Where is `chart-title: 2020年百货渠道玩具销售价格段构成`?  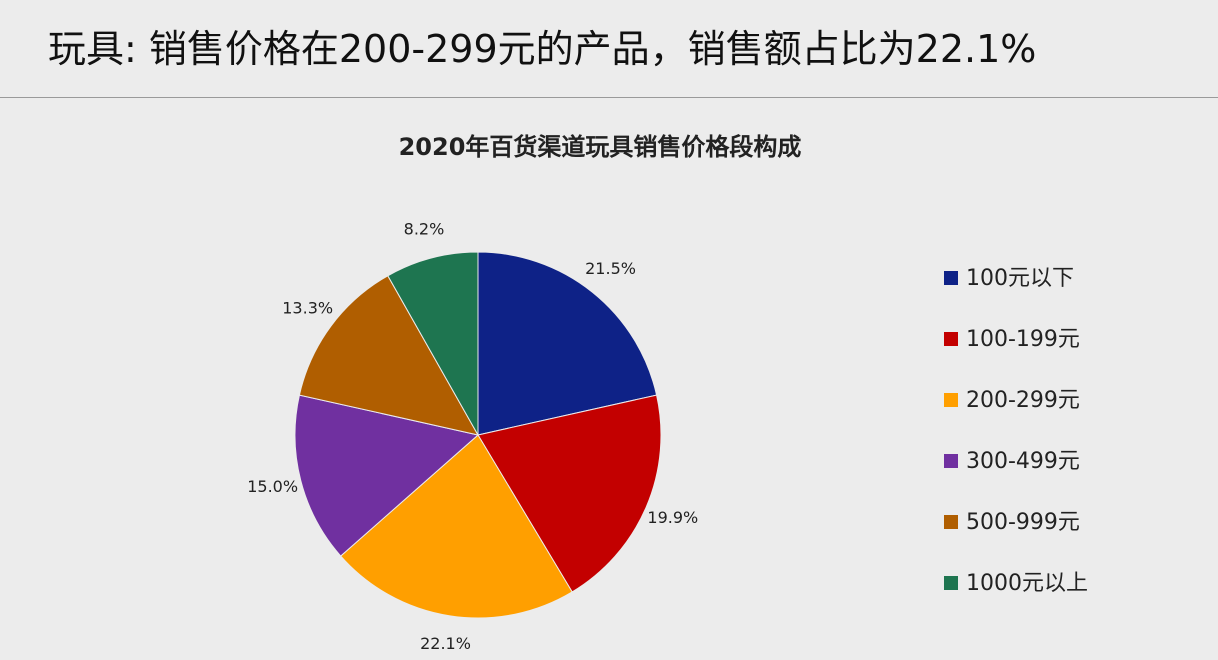
chart-title: 2020年百货渠道玩具销售价格段构成 is located at coordinates (600, 147).